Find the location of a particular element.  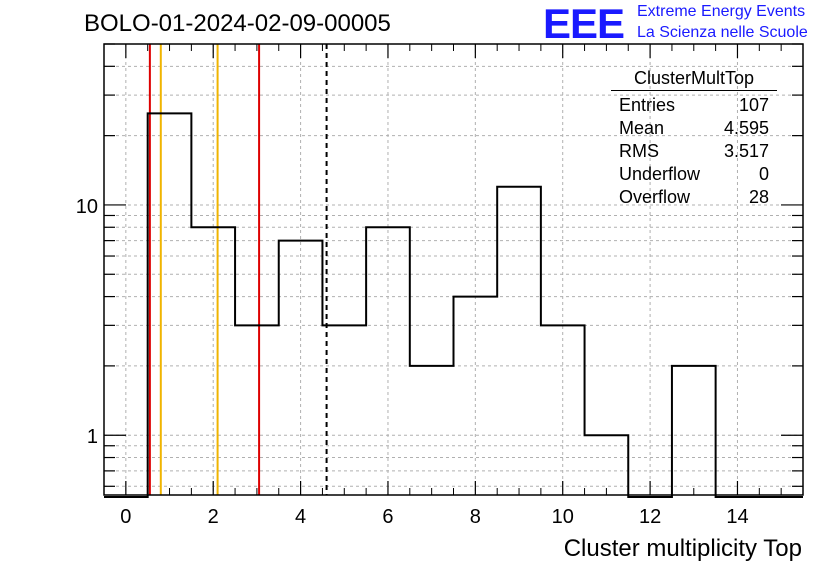

stats-value: 4.595 is located at coordinates (746, 128).